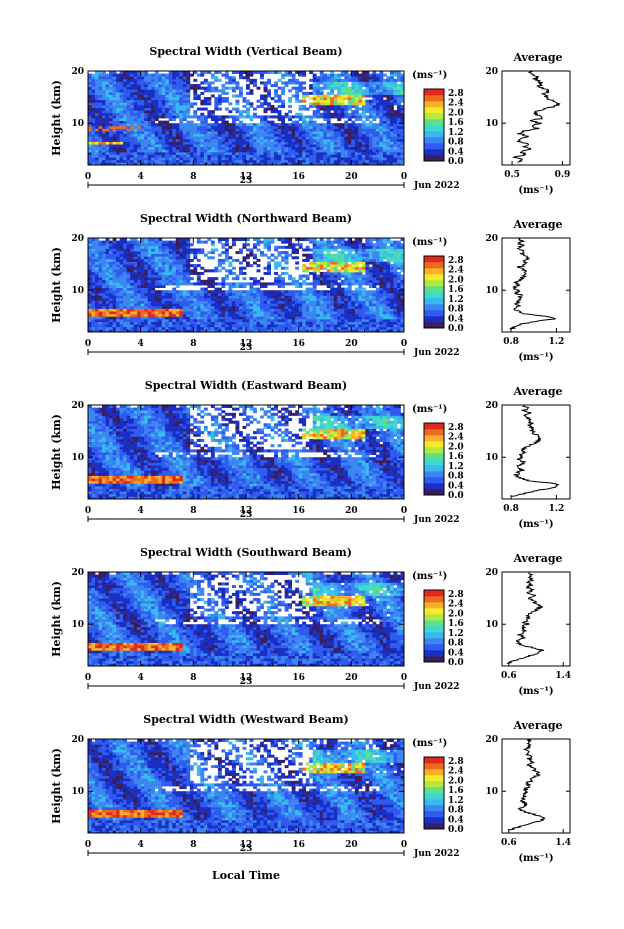  I want to click on x-tick-label: 12, so click(246, 678).